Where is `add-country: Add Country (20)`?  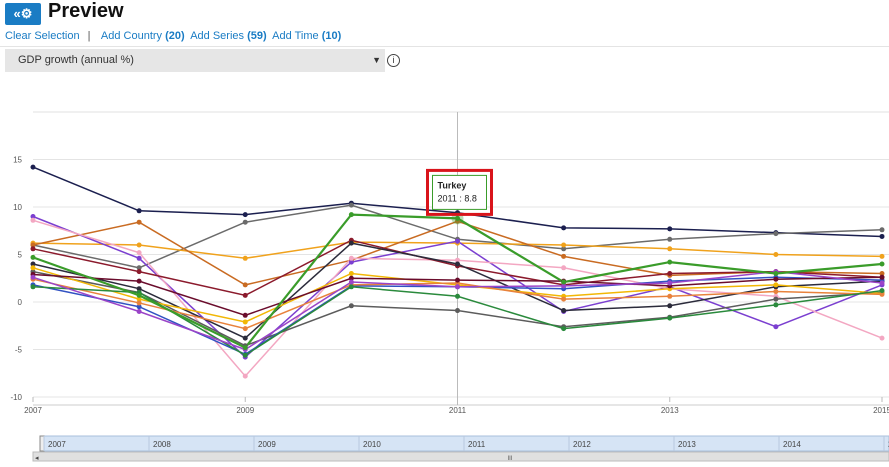 add-country: Add Country (20) is located at coordinates (143, 36).